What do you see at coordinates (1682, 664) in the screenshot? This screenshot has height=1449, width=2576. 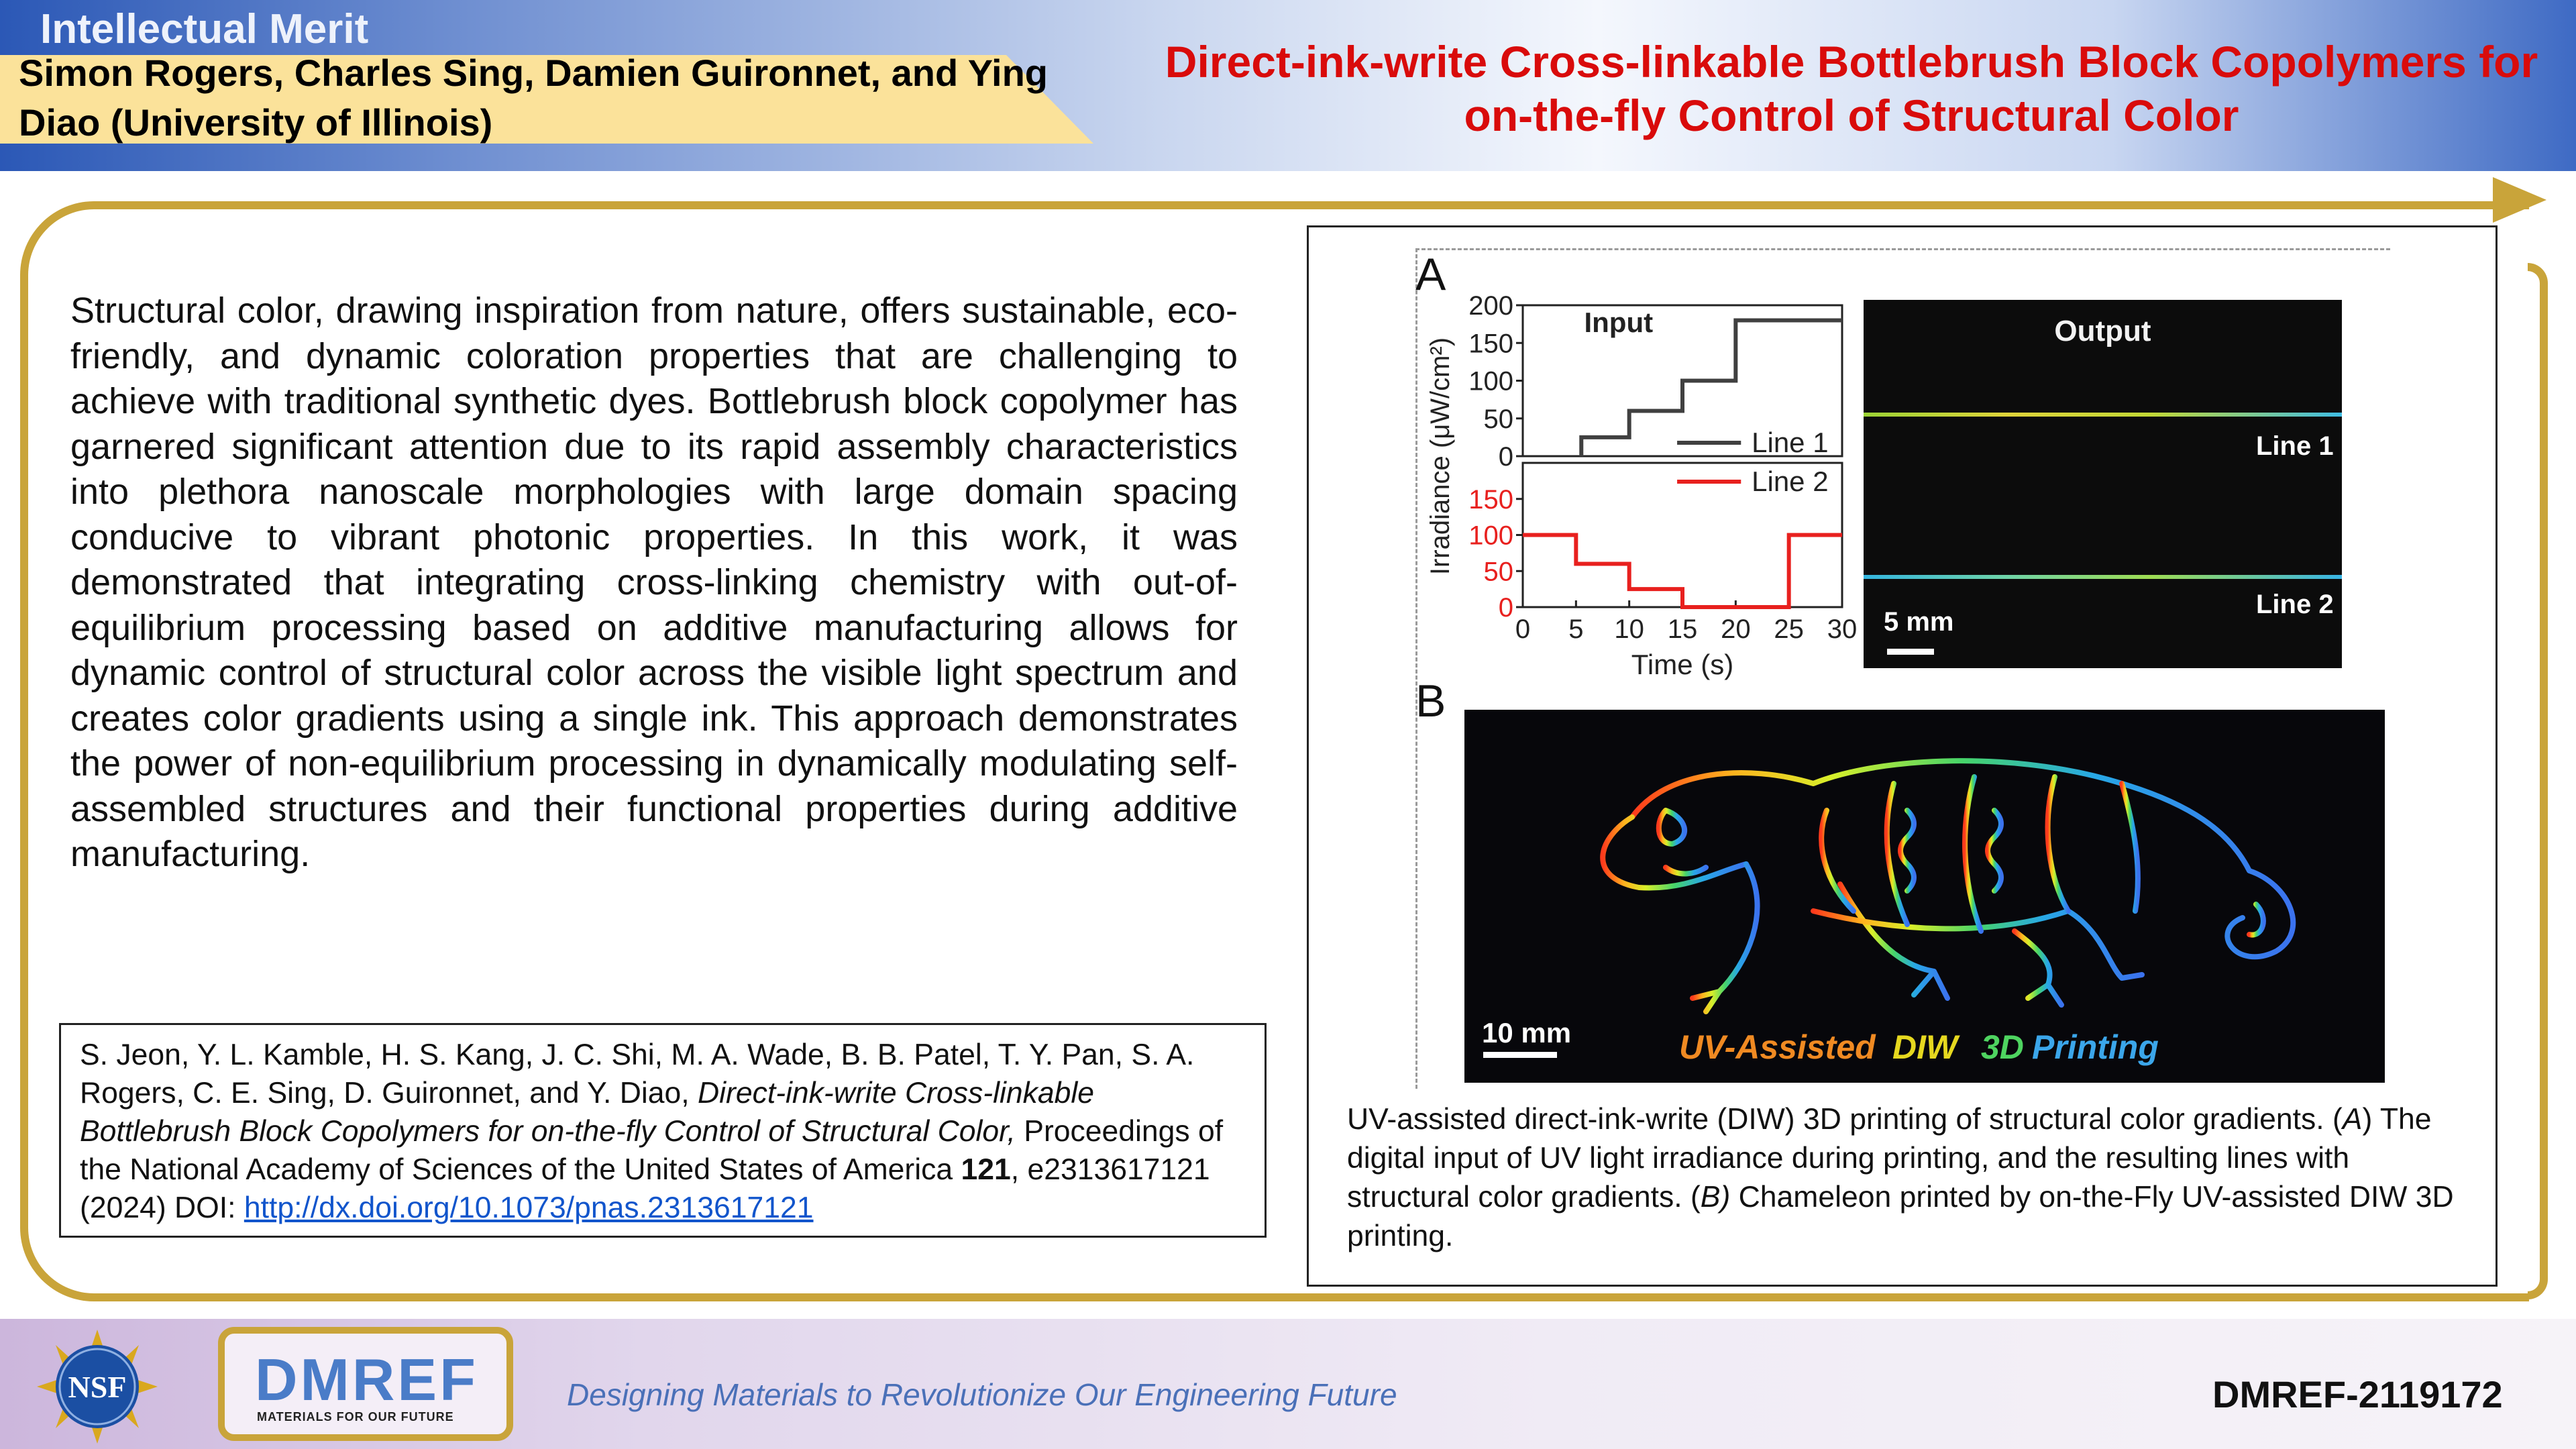 I see `x-axis-label: Time (s)` at bounding box center [1682, 664].